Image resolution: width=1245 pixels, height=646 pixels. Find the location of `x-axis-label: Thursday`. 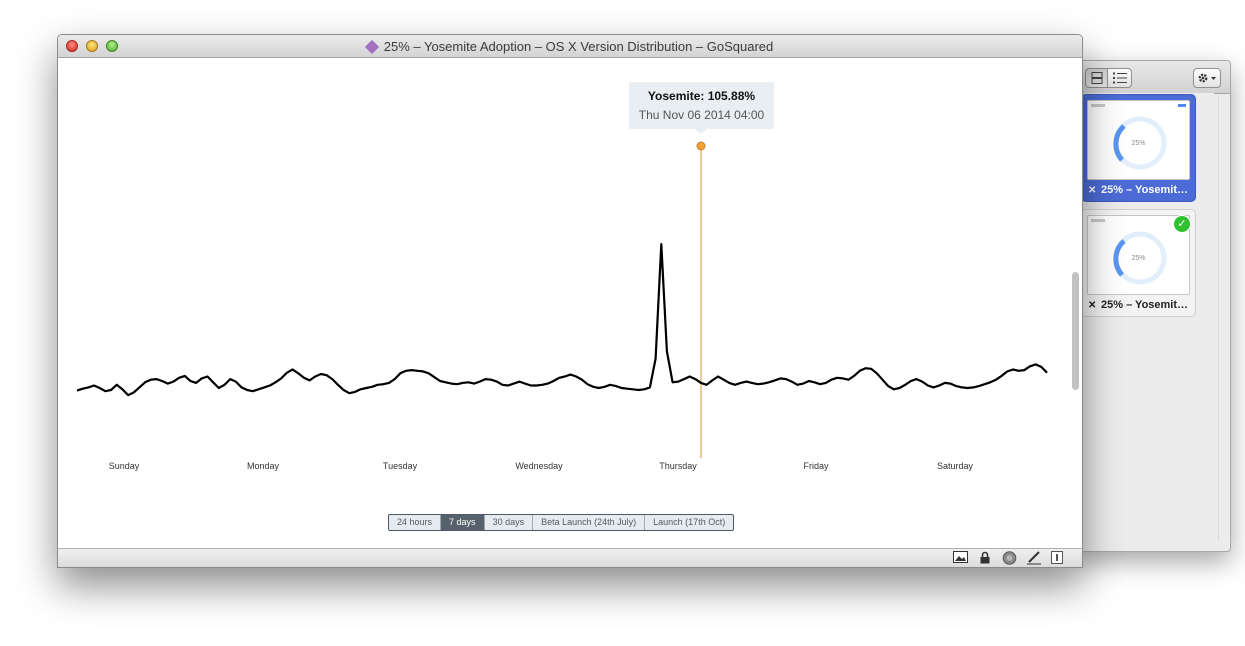

x-axis-label: Thursday is located at coordinates (678, 466).